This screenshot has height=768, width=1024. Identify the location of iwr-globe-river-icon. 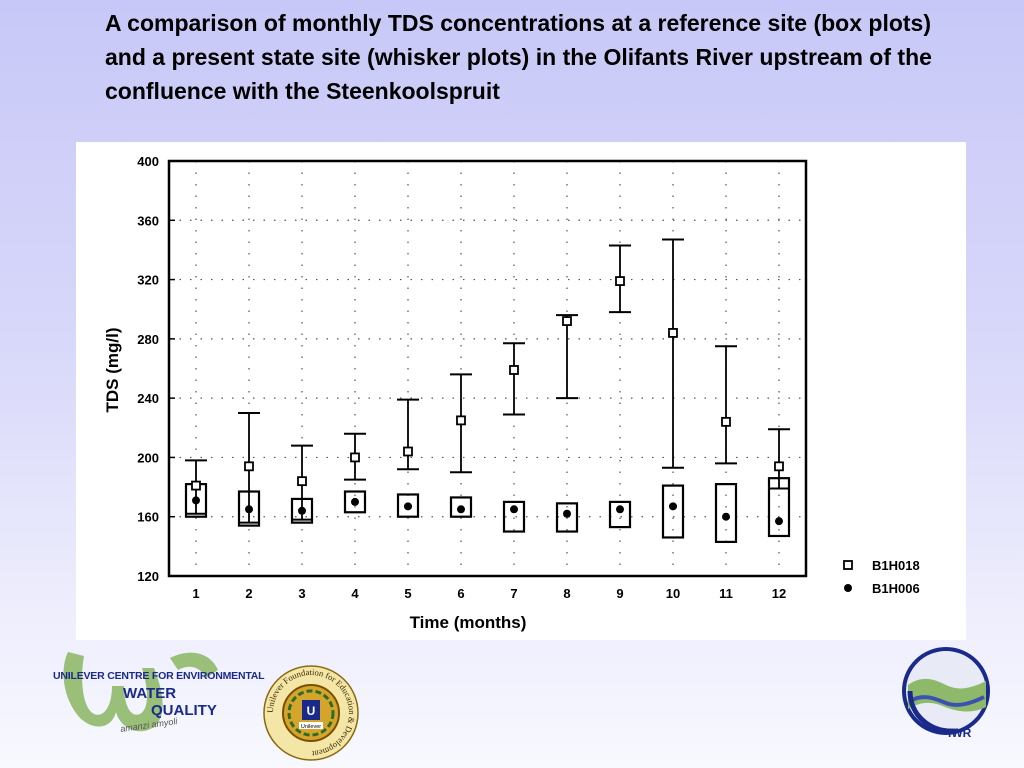
(946, 691).